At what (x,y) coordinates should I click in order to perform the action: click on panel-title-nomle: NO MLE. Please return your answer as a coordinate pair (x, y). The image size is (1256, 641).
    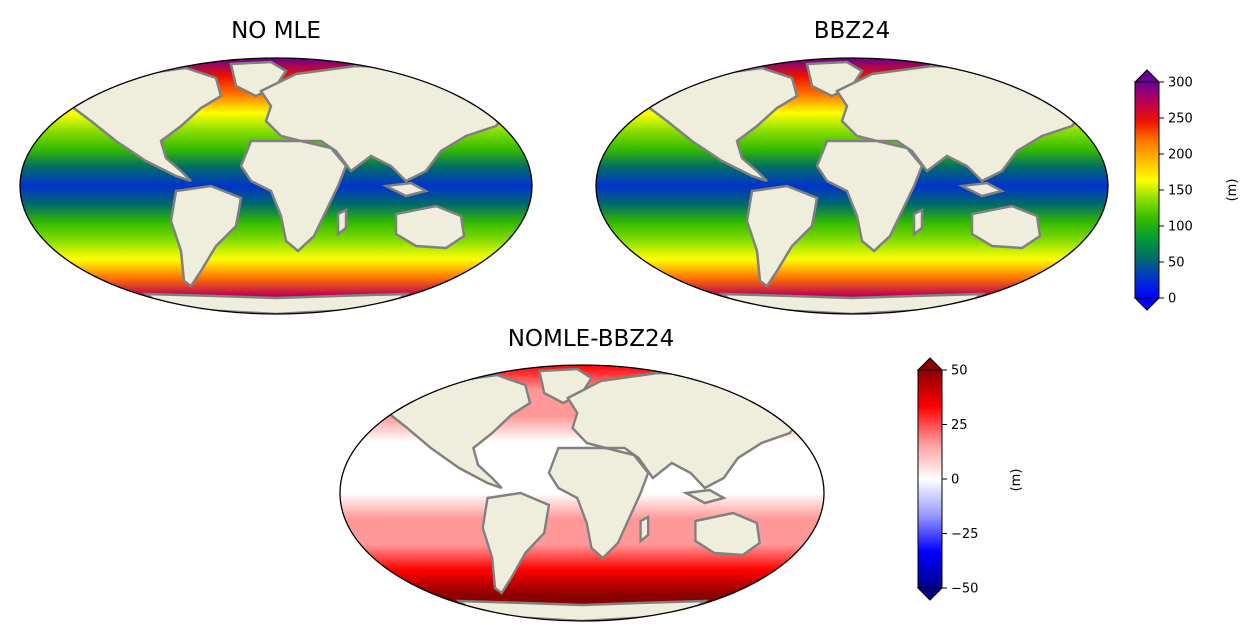
    Looking at the image, I should click on (276, 31).